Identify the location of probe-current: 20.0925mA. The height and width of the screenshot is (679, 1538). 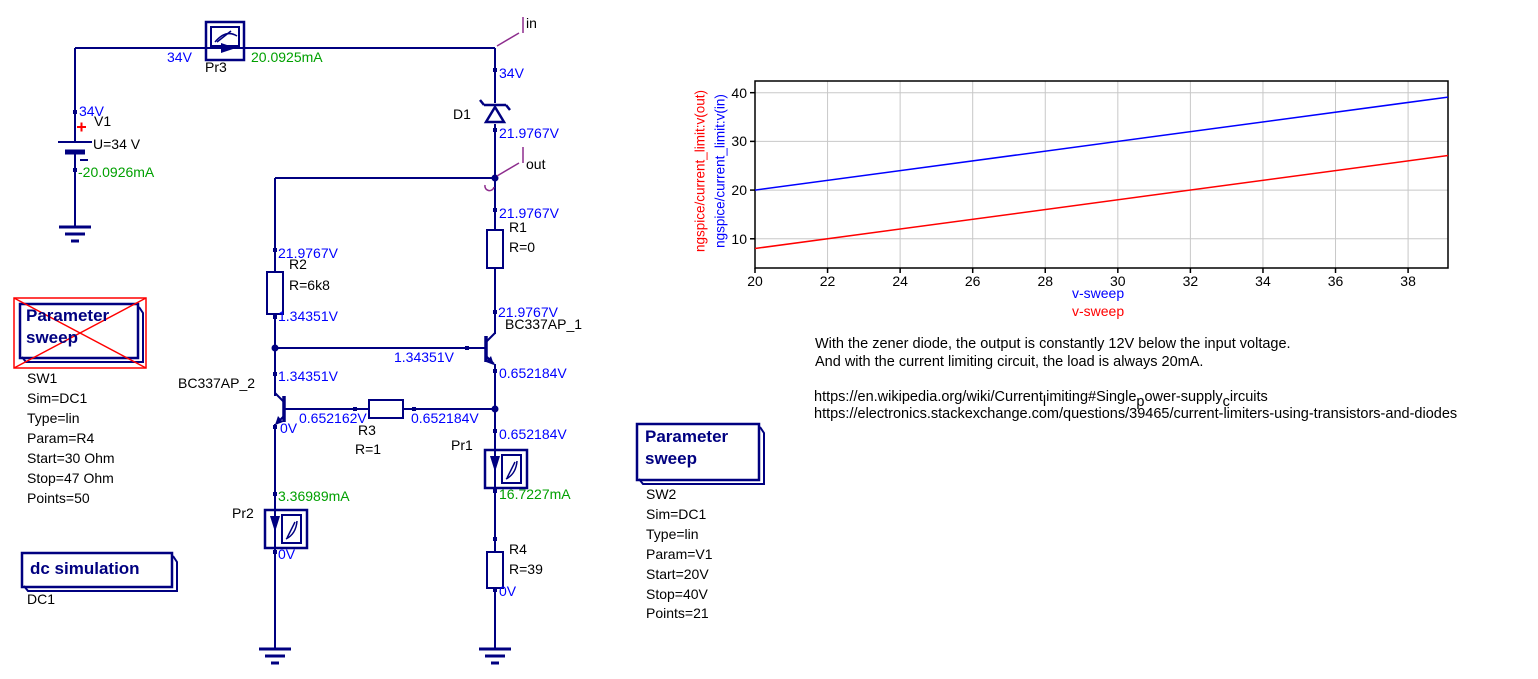
(287, 57).